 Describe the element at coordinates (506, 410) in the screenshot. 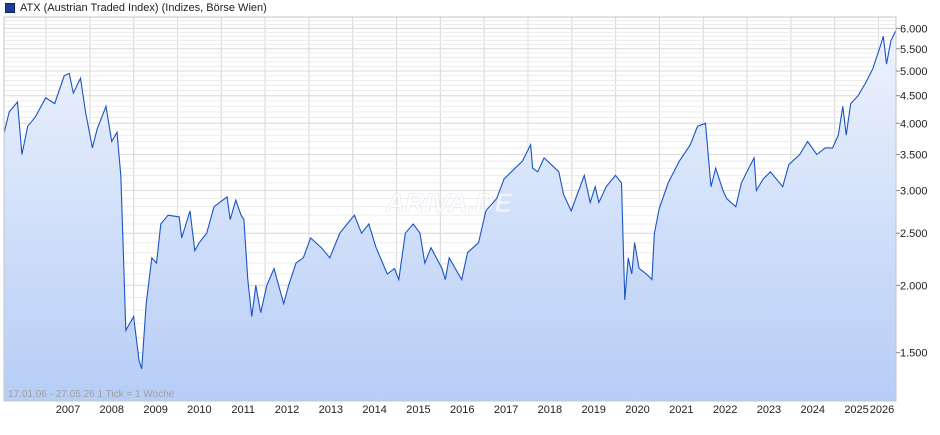

I see `x-tick-label: 2017` at that location.